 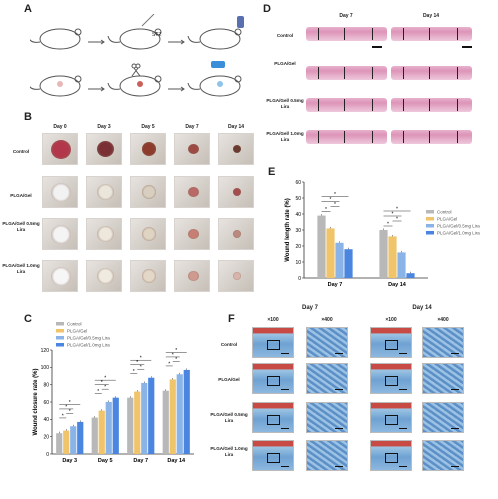 I want to click on x-tick-label: Day 7, so click(x=335, y=285).